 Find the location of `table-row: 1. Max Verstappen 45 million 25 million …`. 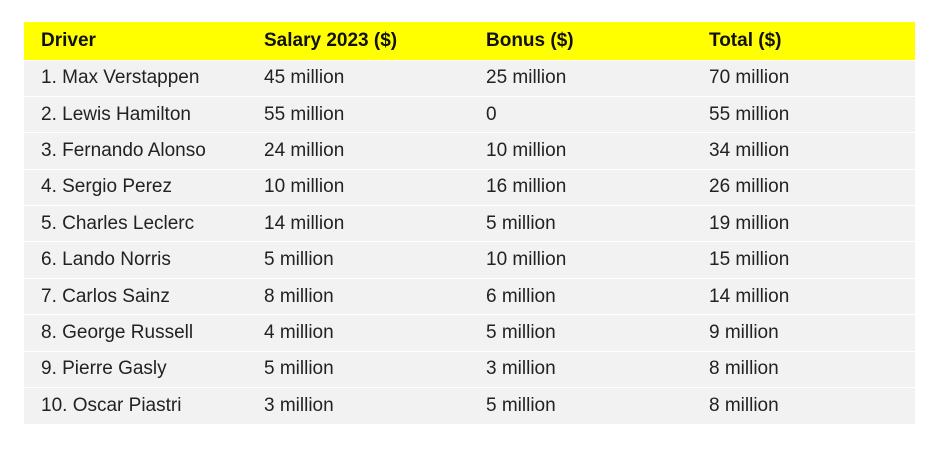

table-row: 1. Max Verstappen 45 million 25 million … is located at coordinates (469, 78).